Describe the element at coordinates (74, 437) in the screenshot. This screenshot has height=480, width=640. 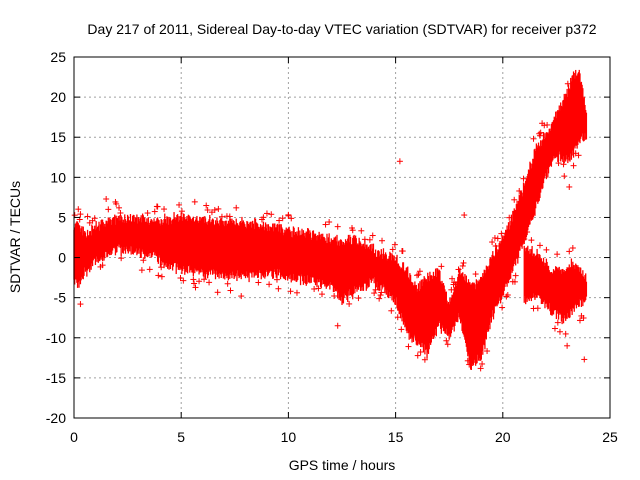
I see `x-tick-label: 0` at that location.